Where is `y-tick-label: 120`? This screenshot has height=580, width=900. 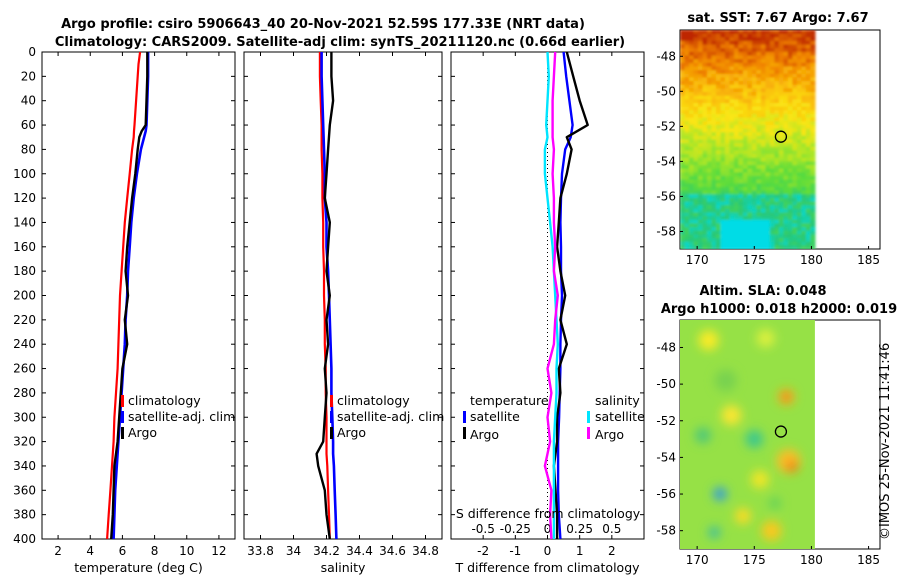 y-tick-label: 120 is located at coordinates (24, 198).